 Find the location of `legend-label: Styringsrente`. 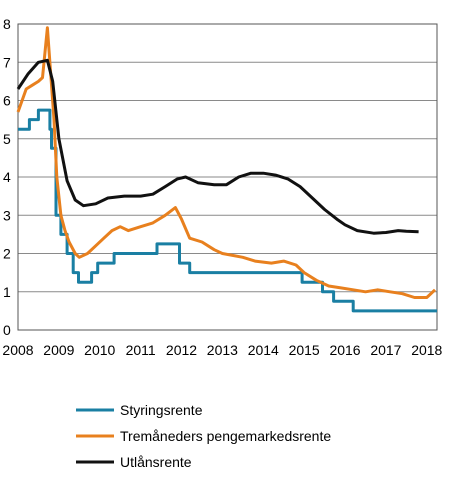

legend-label: Styringsrente is located at coordinates (161, 410).